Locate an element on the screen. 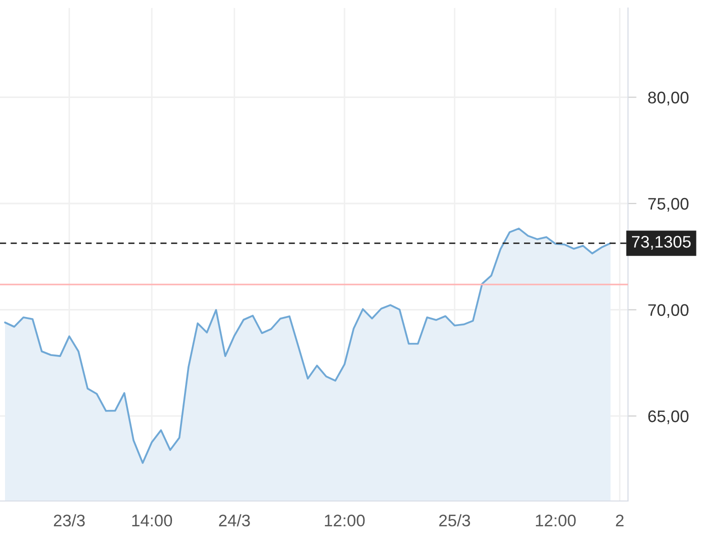  y-tick-label: 70,00 is located at coordinates (668, 311).